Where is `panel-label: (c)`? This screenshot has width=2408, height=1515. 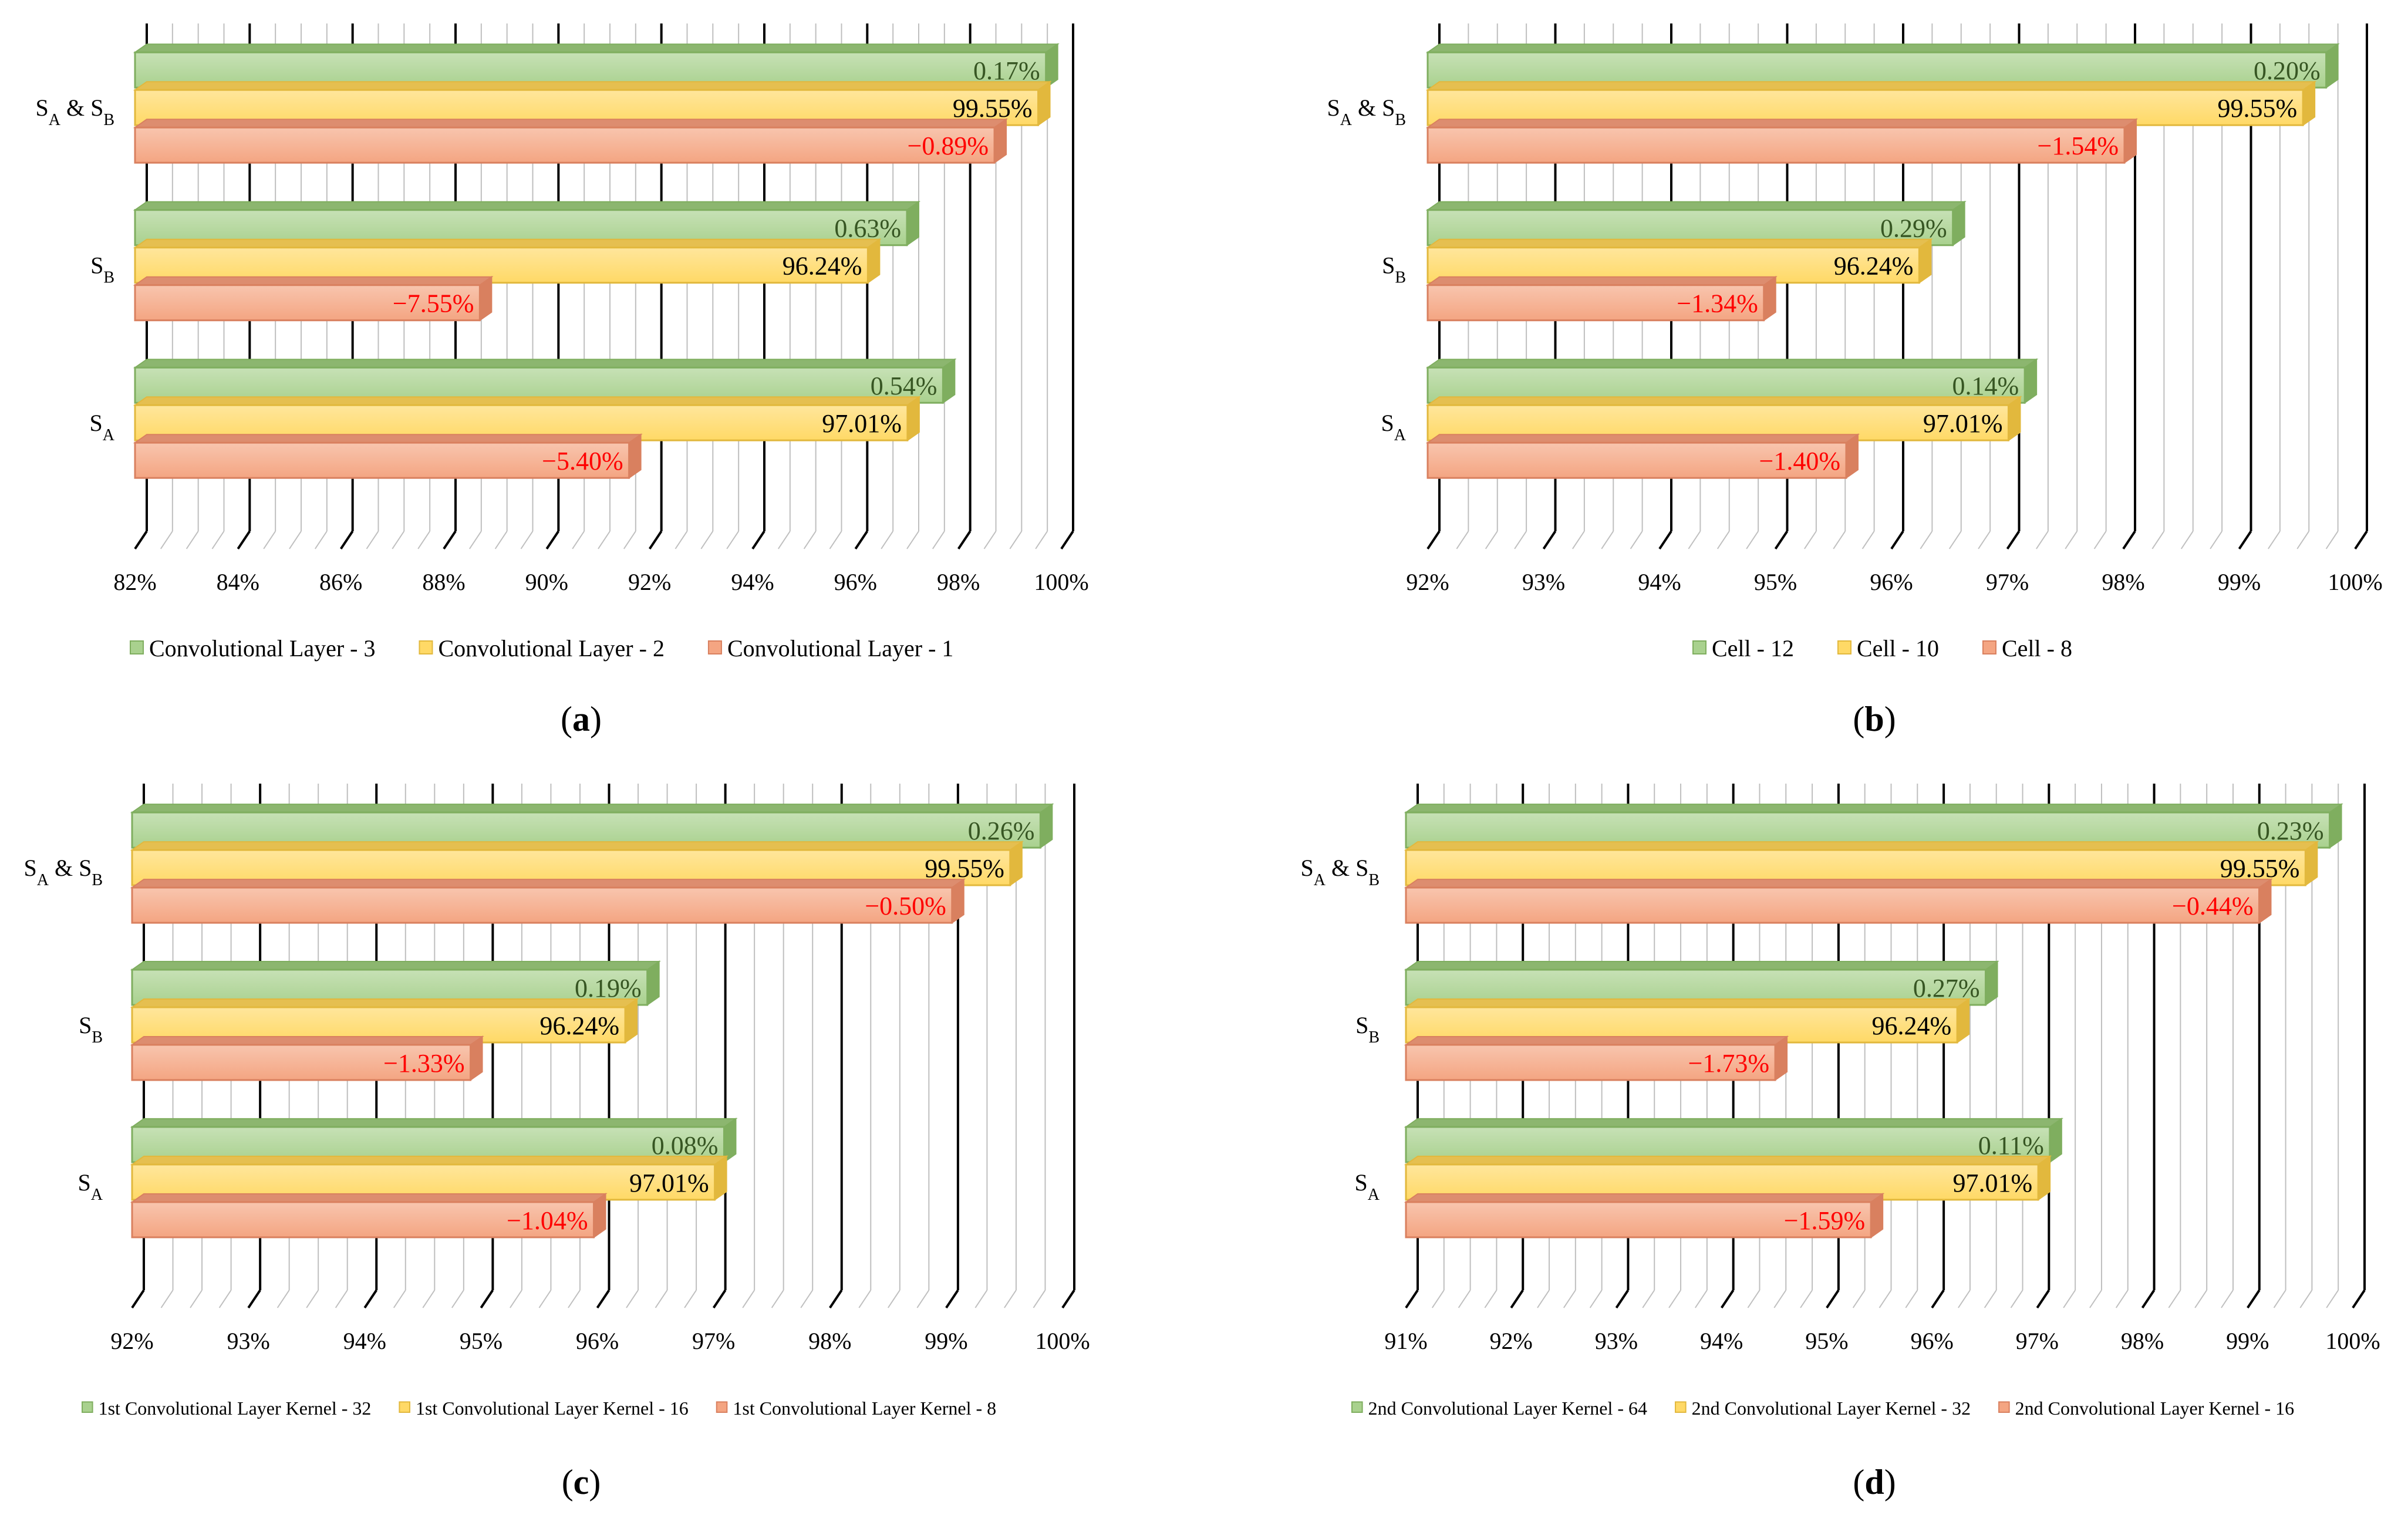 panel-label: (c) is located at coordinates (581, 1482).